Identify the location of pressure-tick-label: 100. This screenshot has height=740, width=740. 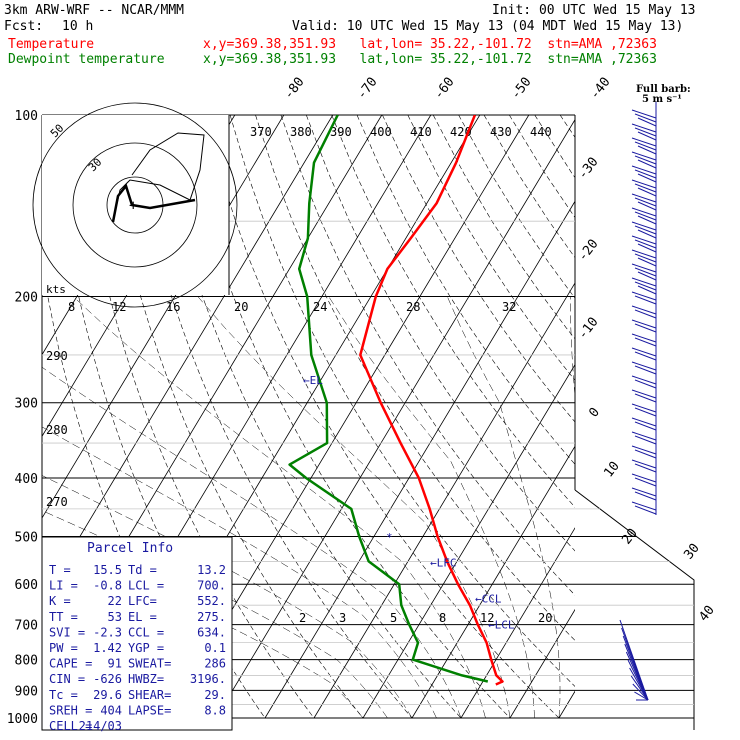
(26, 116).